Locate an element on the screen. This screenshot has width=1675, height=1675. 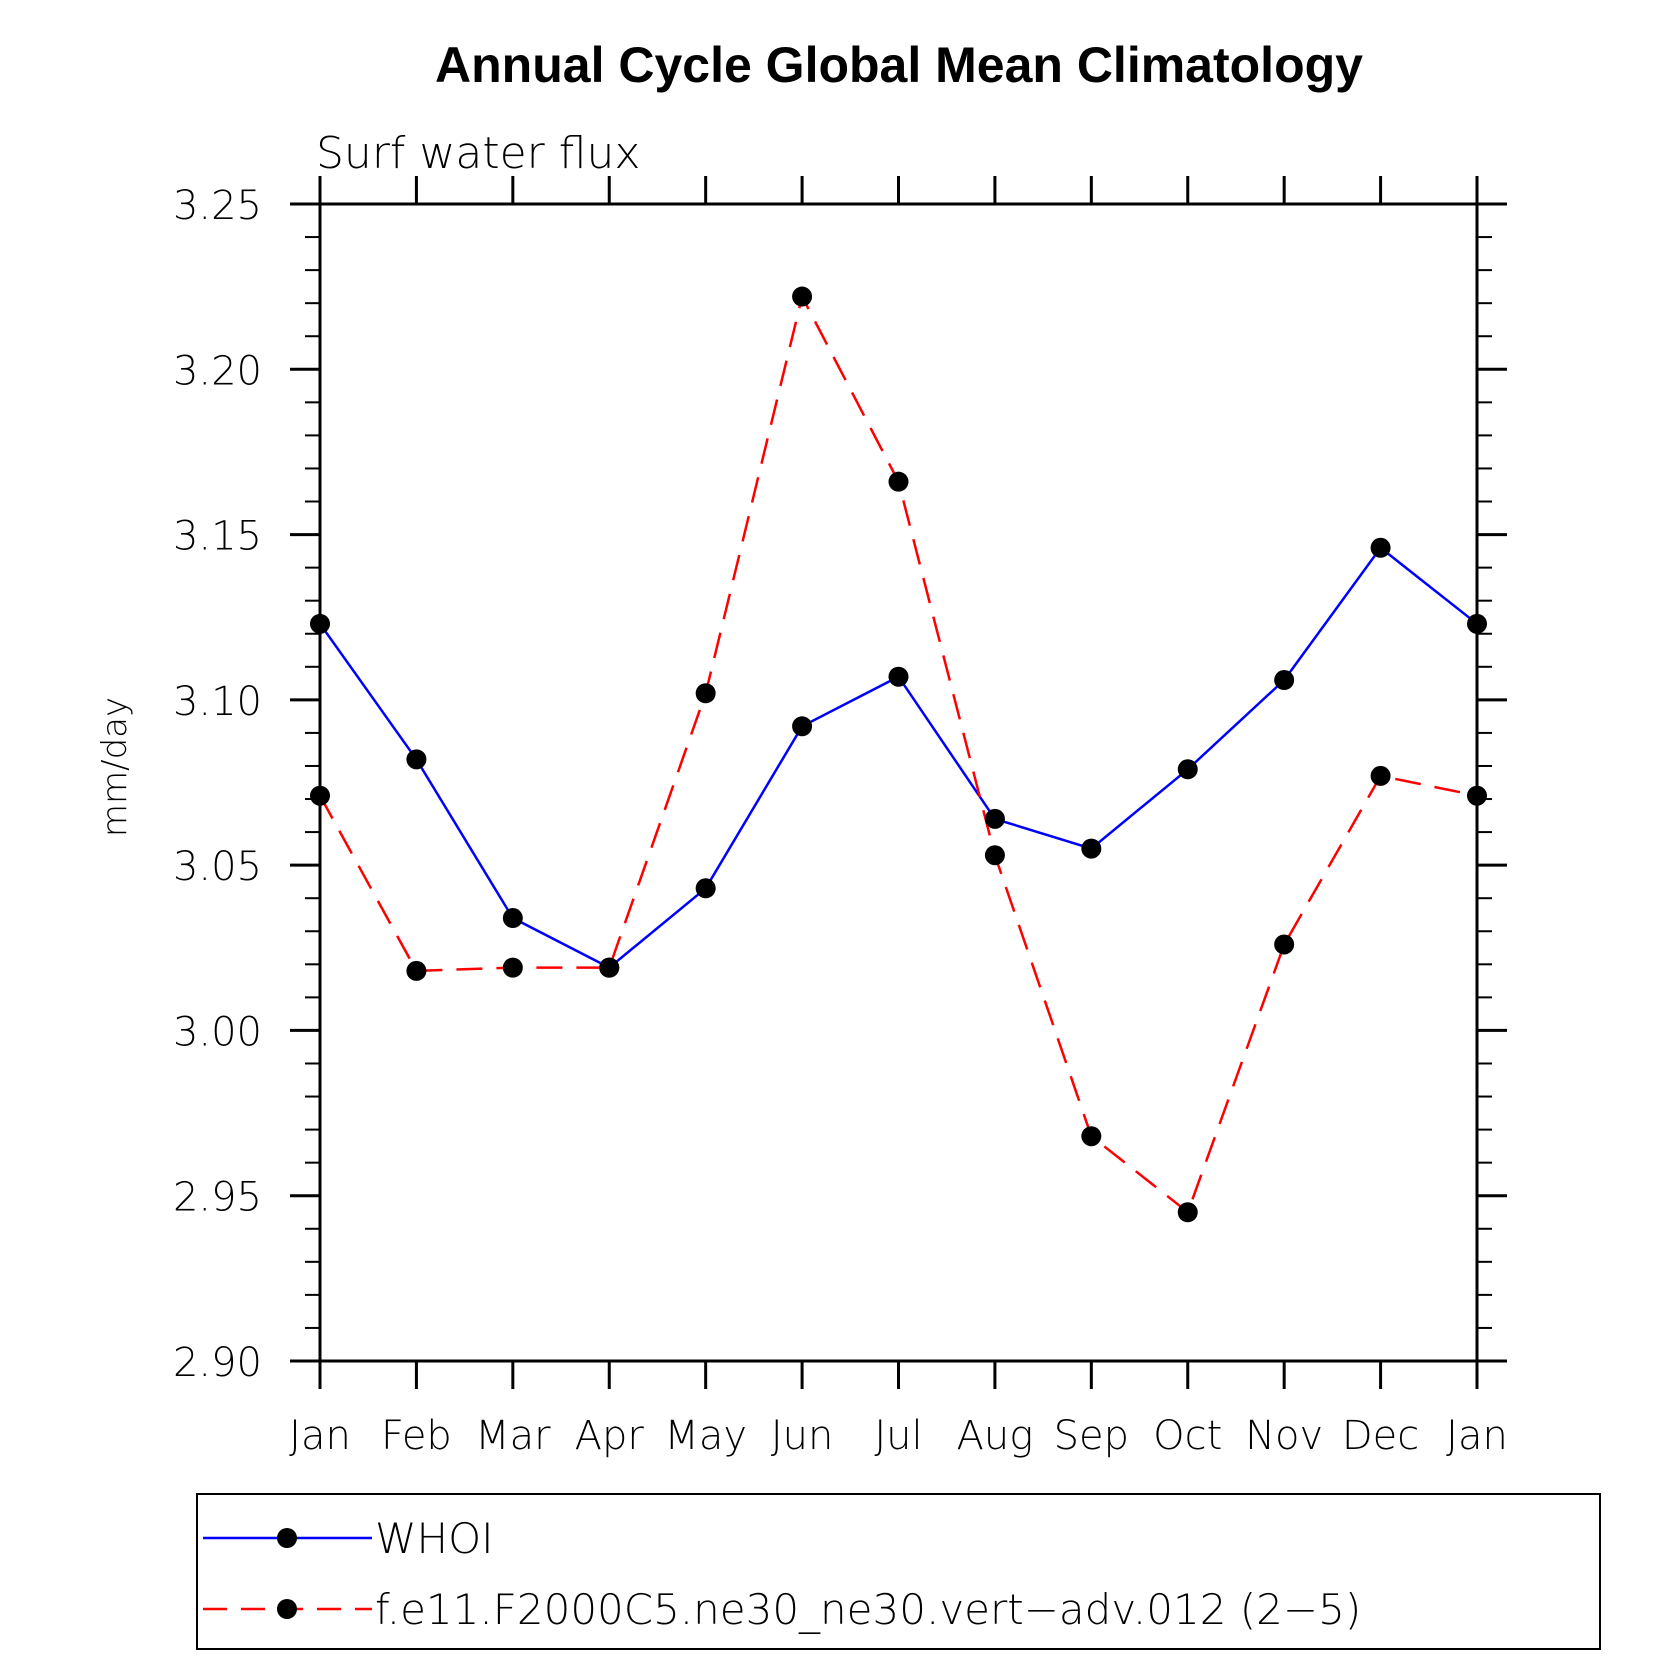
x-tick-label: Aug is located at coordinates (995, 1436).